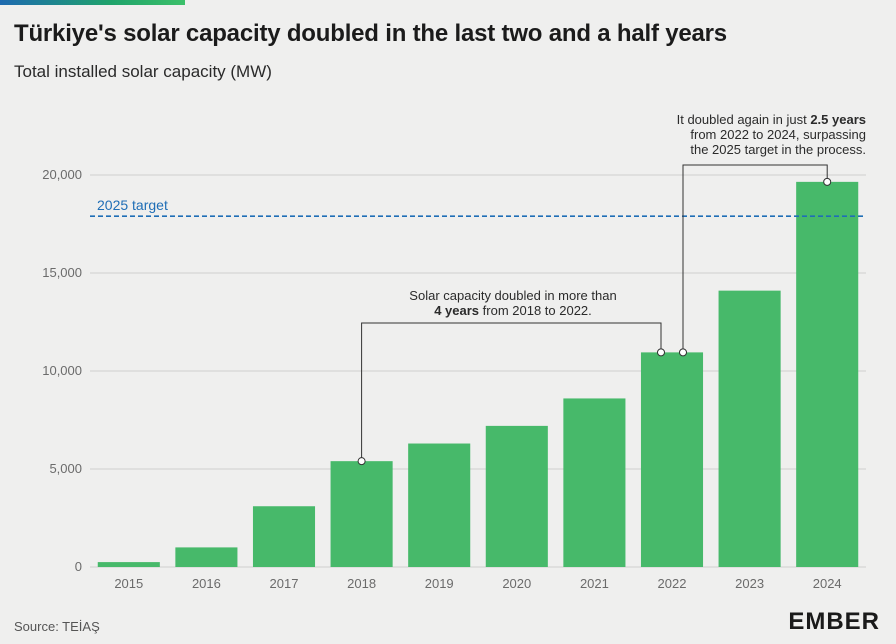 The image size is (896, 644). Describe the element at coordinates (594, 583) in the screenshot. I see `x-tick-label: 2021` at that location.